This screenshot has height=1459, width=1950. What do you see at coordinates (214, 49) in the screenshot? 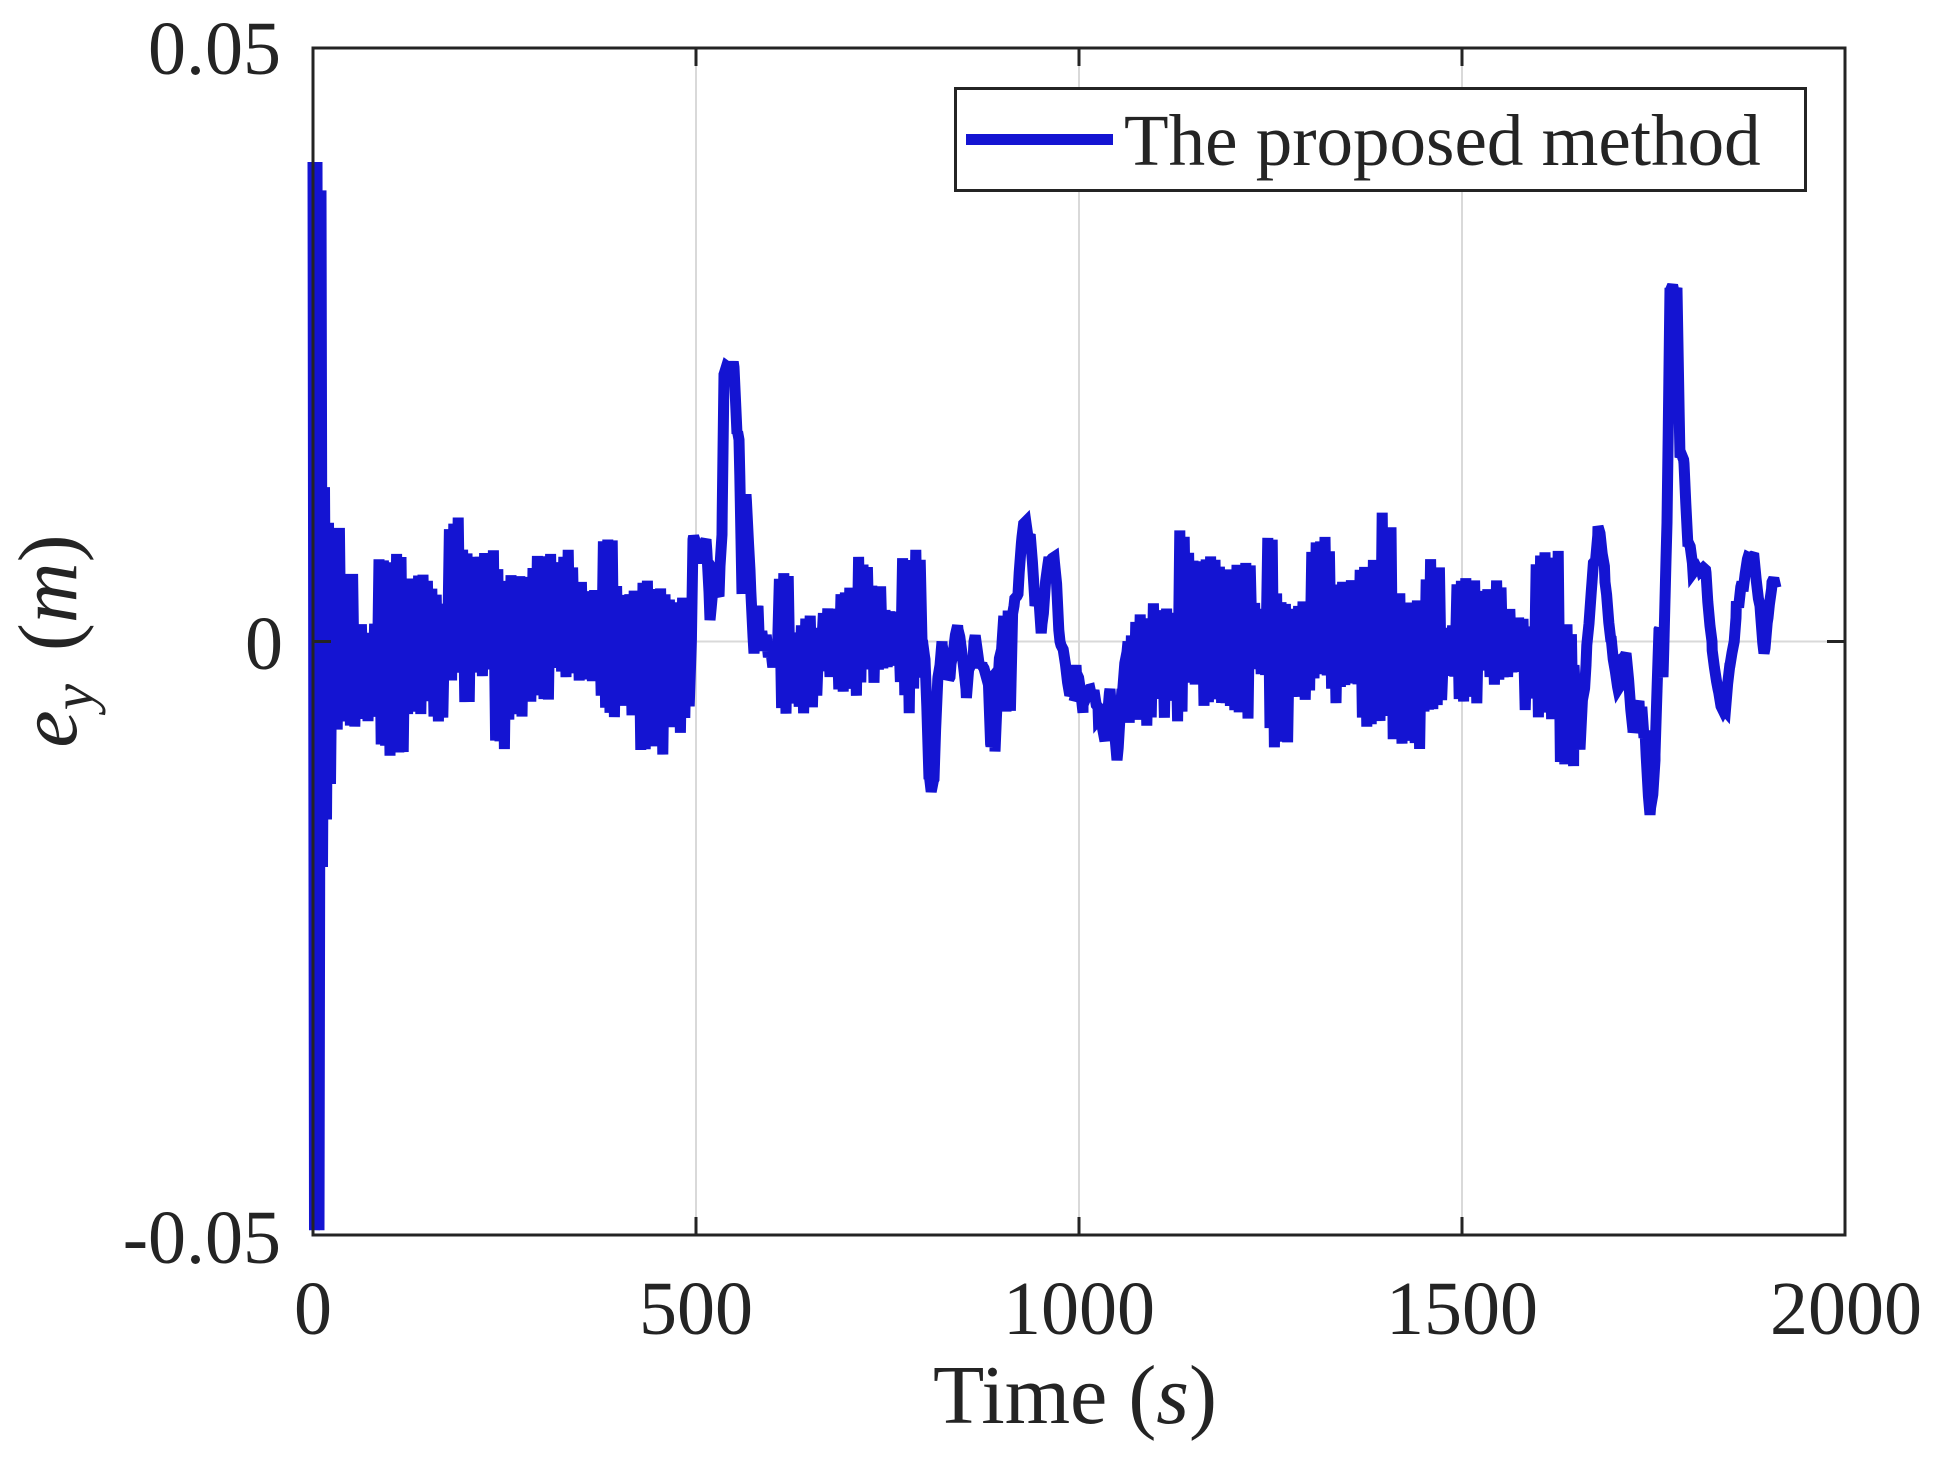
I see `svg-text: 0.05` at bounding box center [214, 49].